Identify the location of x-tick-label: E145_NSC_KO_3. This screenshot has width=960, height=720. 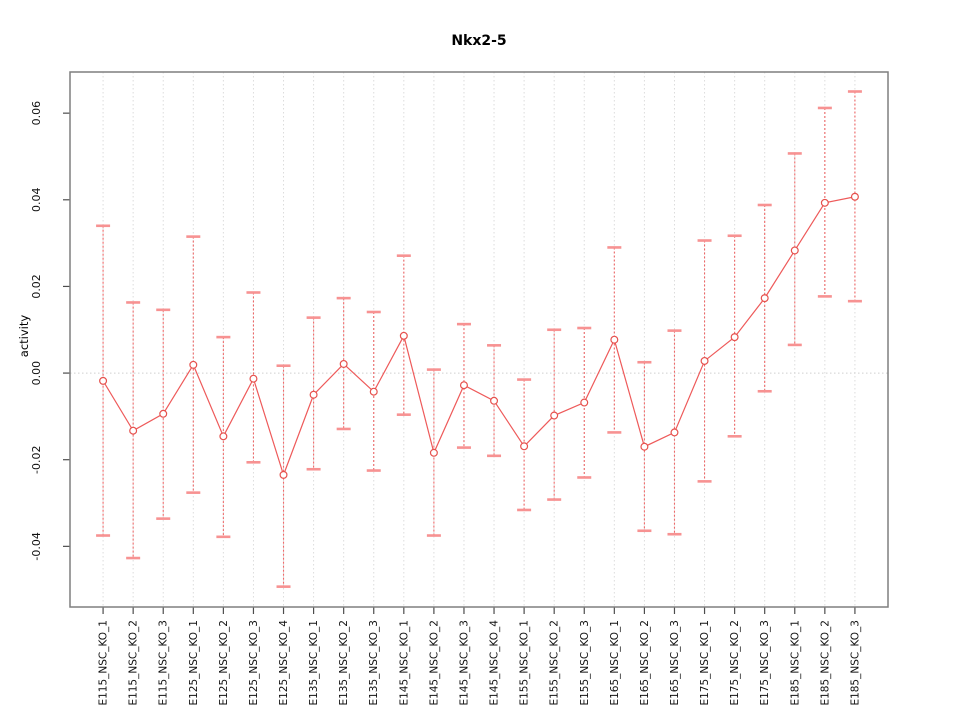
(464, 663).